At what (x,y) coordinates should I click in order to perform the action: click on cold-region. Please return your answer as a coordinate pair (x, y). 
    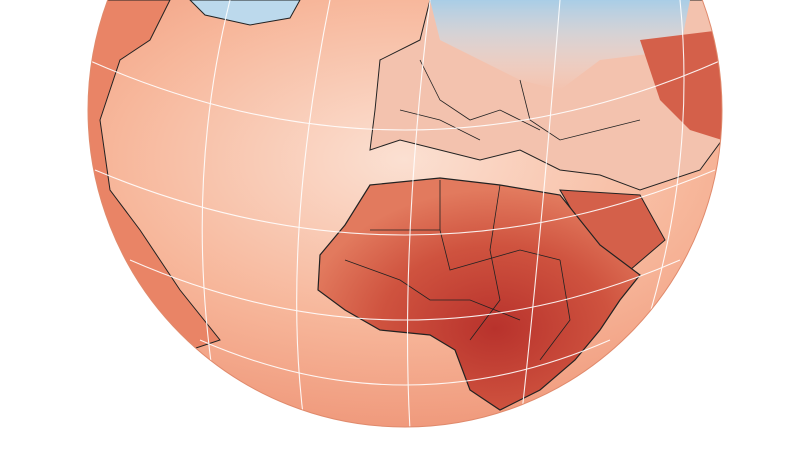
    Looking at the image, I should click on (560, 45).